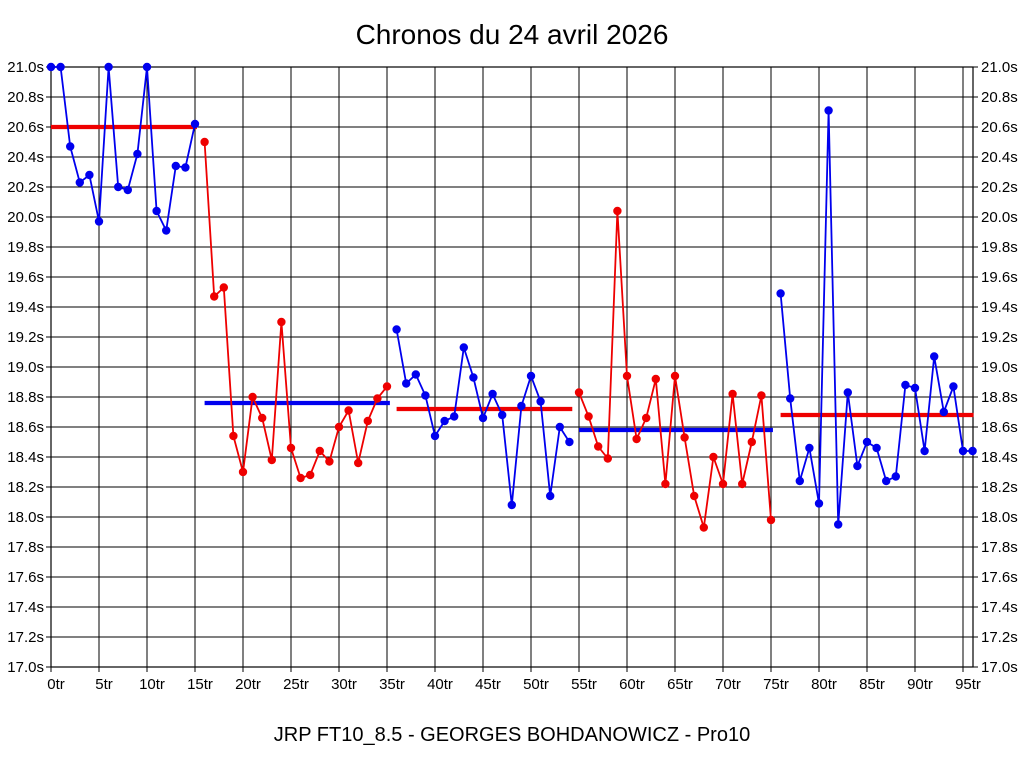 The height and width of the screenshot is (768, 1024). I want to click on data-point-run-5-lap86, so click(876, 448).